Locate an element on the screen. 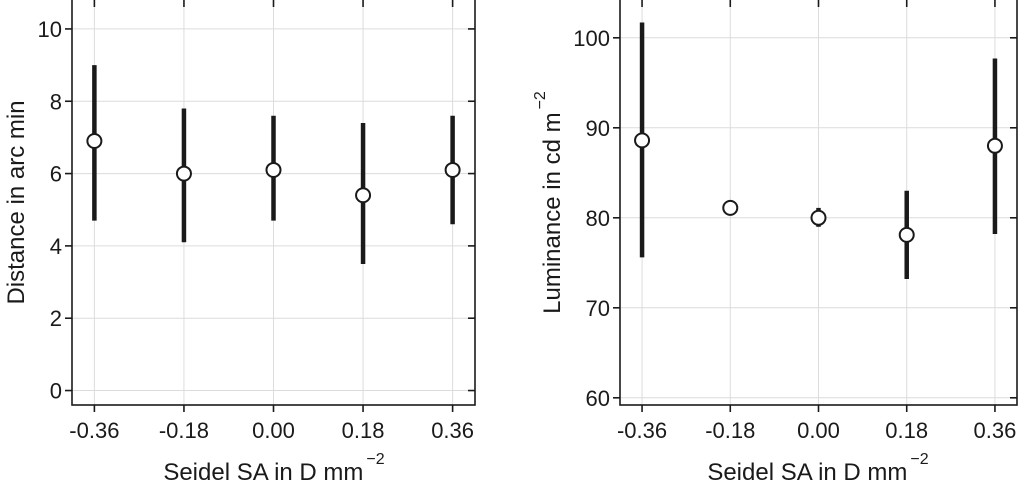 The height and width of the screenshot is (490, 1024). y-axis-title: Luminance in cd m −2 is located at coordinates (549, 202).